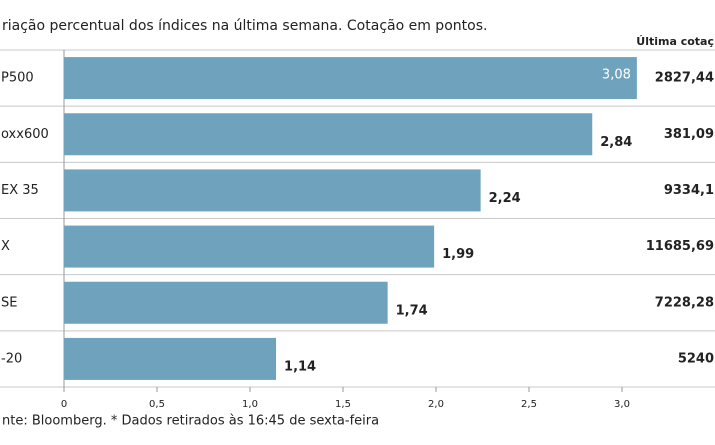 The width and height of the screenshot is (715, 445). I want to click on category-label: EX 35, so click(20, 190).